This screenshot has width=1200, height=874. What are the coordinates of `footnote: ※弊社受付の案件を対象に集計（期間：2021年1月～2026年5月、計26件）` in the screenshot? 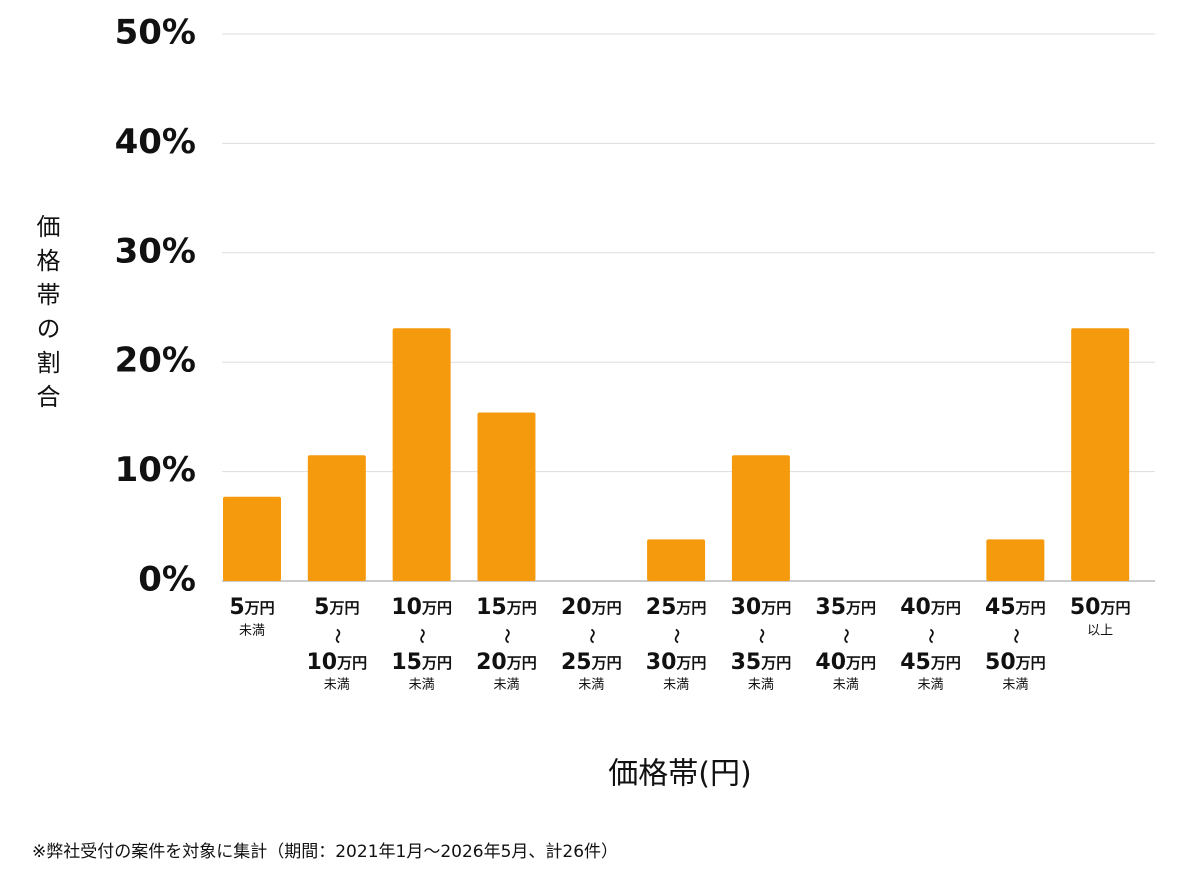 It's located at (325, 852).